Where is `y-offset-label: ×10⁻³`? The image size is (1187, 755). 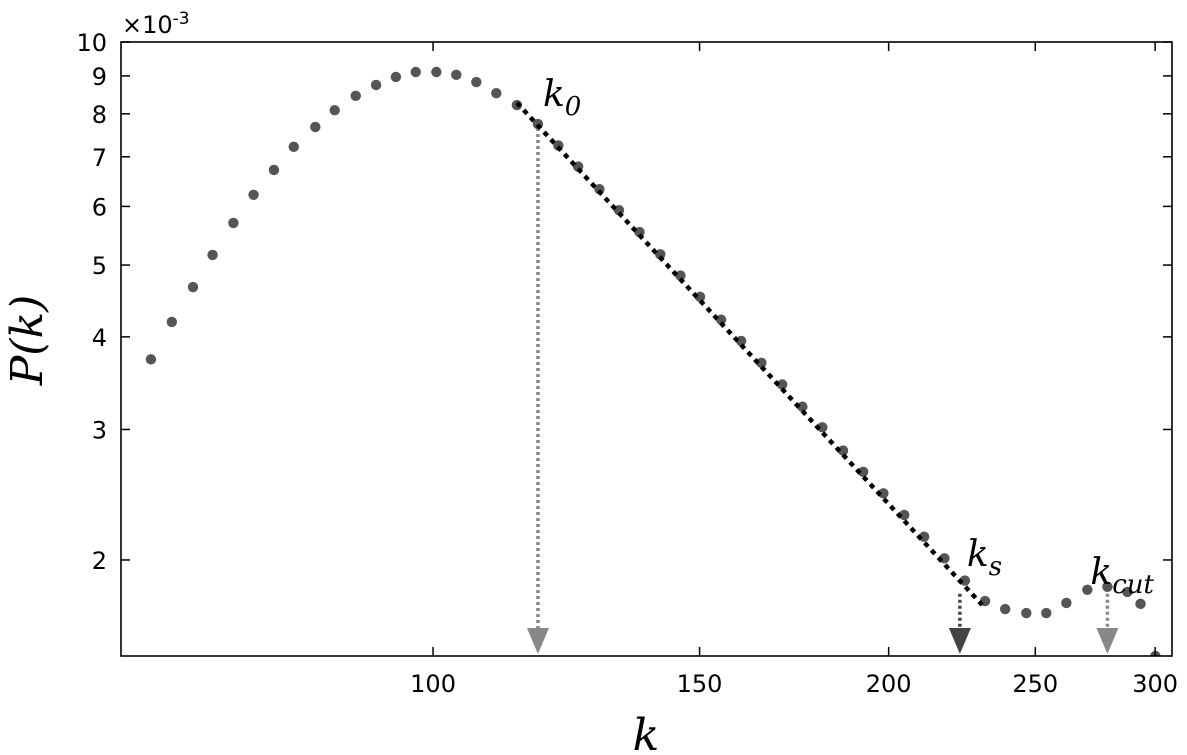
y-offset-label: ×10⁻³ is located at coordinates (156, 24).